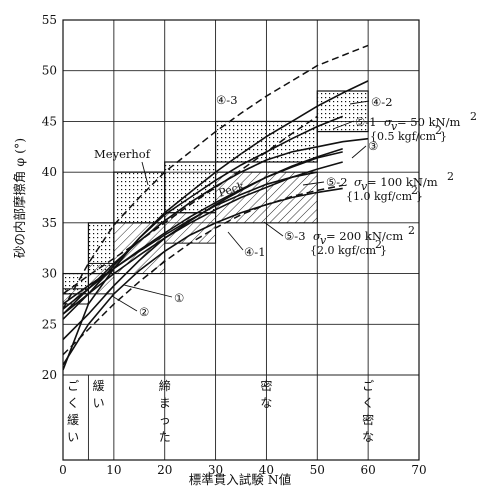 The height and width of the screenshot is (494, 497). Describe the element at coordinates (49, 324) in the screenshot. I see `y-tick-label: 25` at that location.